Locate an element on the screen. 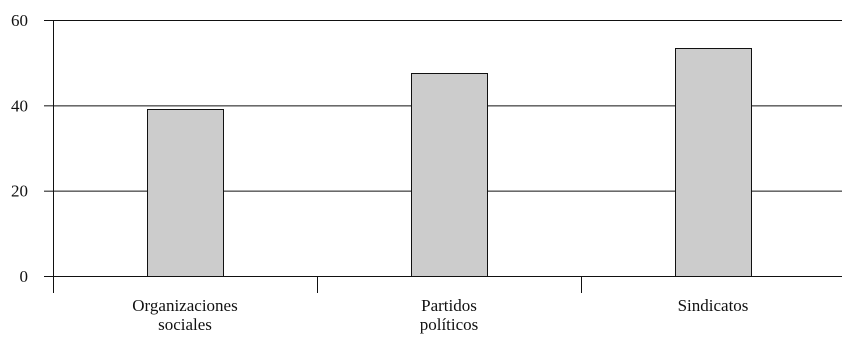  y-tick-labels: 0 20 40 60 is located at coordinates (19, 148).